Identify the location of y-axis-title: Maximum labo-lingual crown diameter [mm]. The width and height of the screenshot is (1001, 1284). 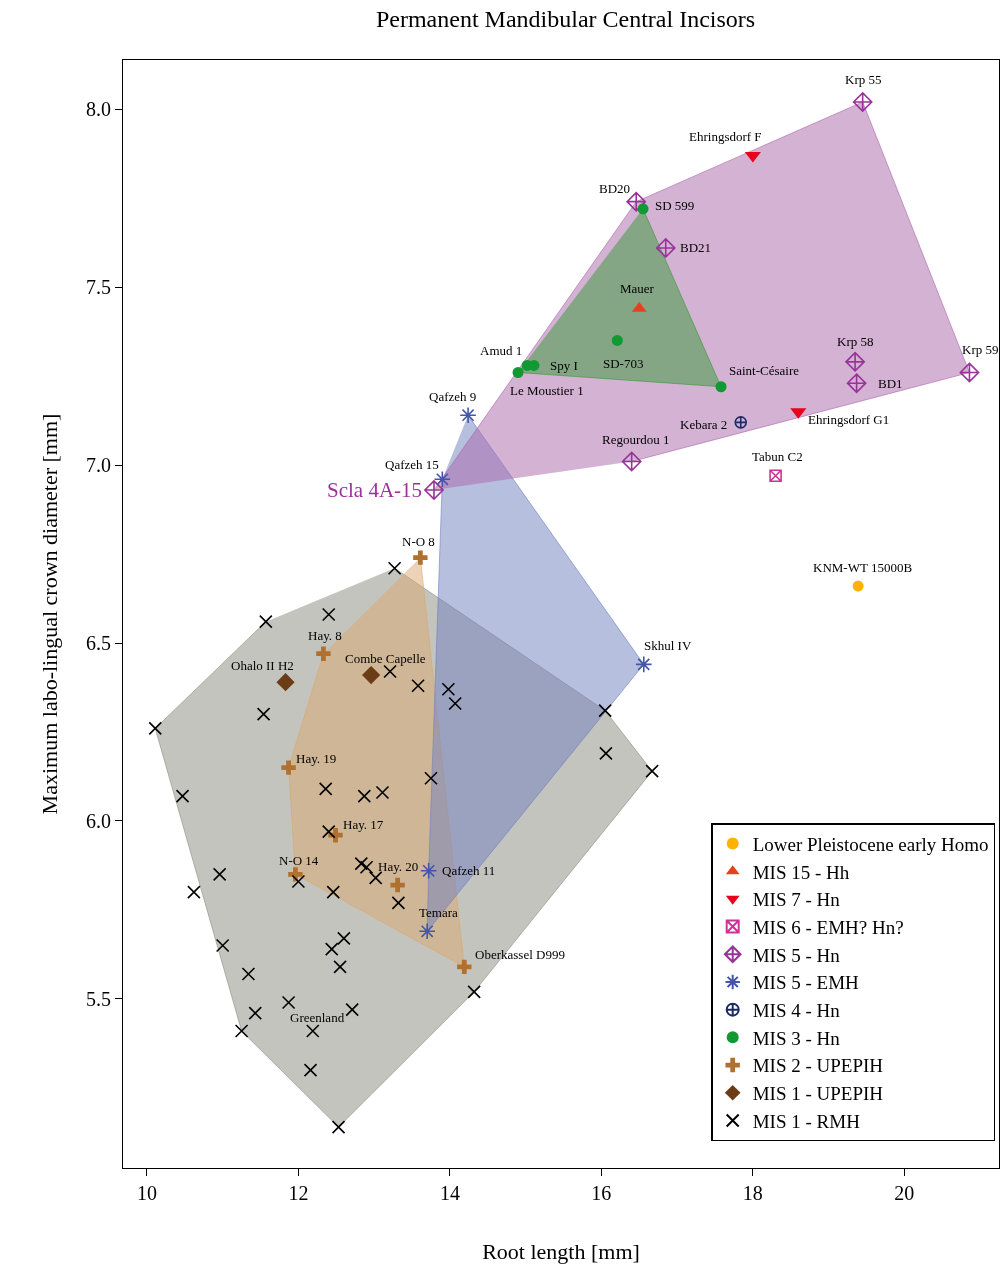
(49, 614).